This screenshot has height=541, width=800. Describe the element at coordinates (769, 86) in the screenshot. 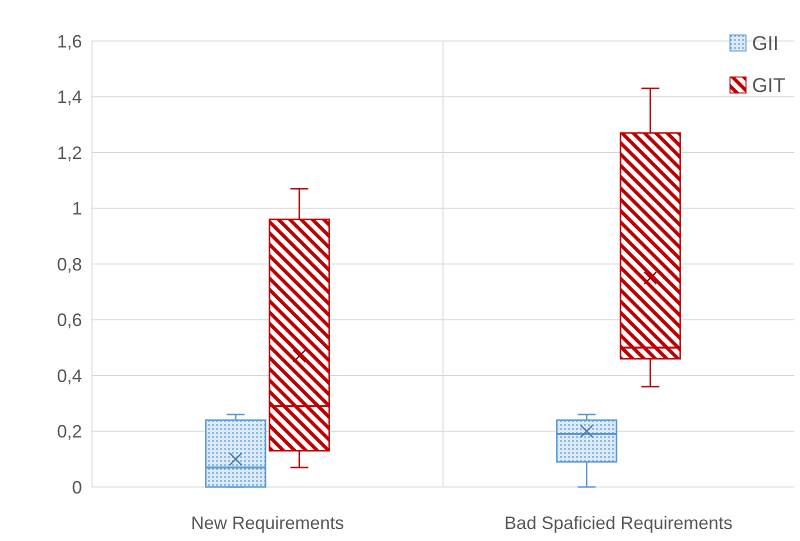

I see `legend-label: GIT` at that location.